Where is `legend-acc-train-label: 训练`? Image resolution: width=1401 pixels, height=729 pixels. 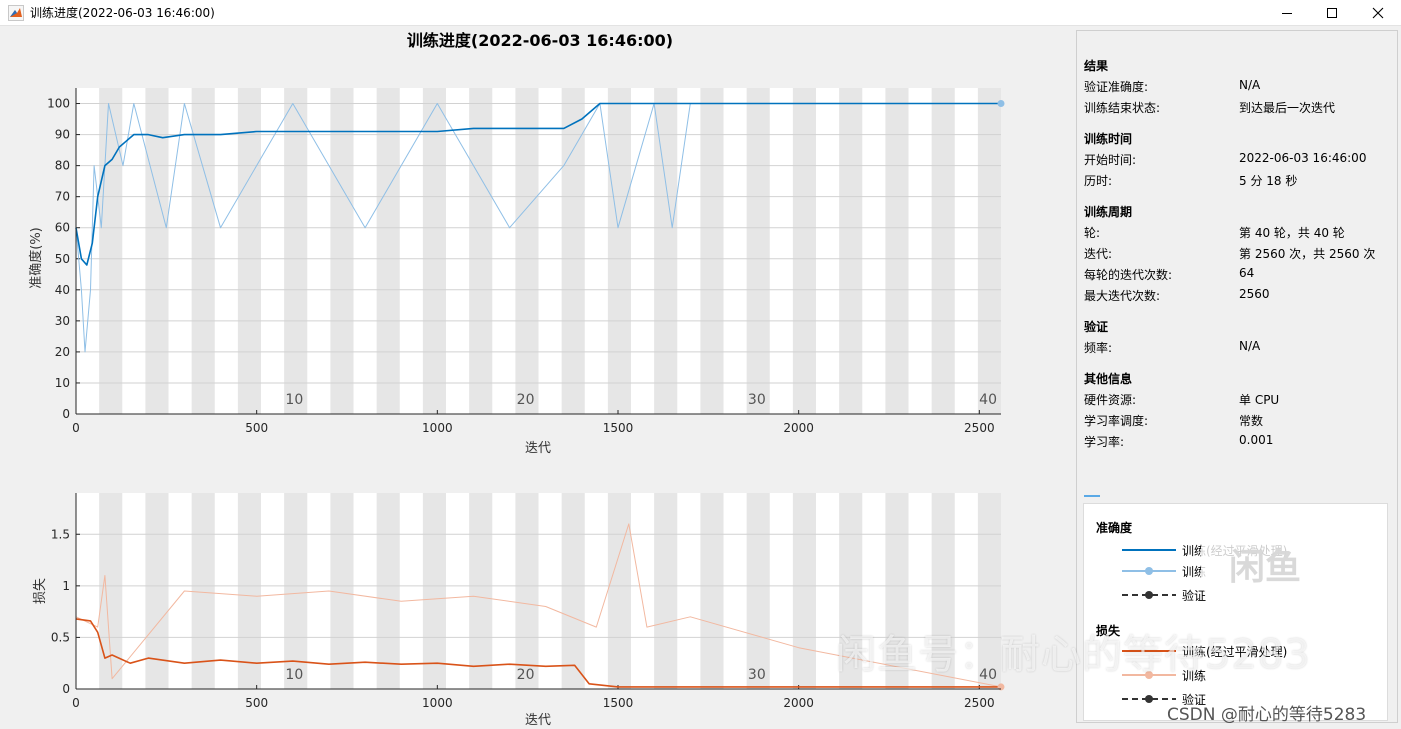
legend-acc-train-label: 训练 is located at coordinates (1194, 572).